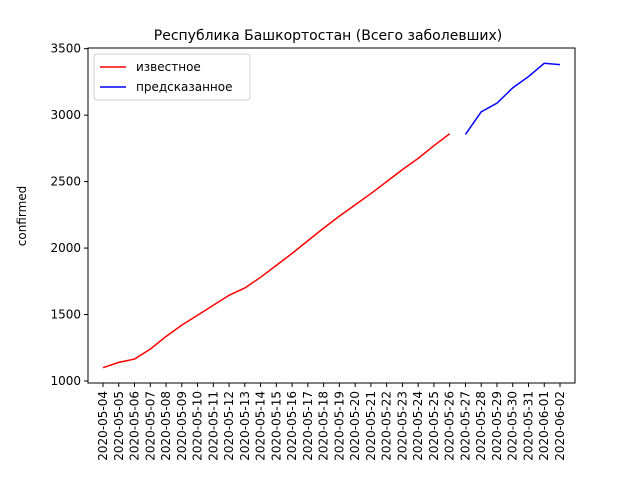  What do you see at coordinates (544, 426) in the screenshot?
I see `x-tick-label: 2020-06-01` at bounding box center [544, 426].